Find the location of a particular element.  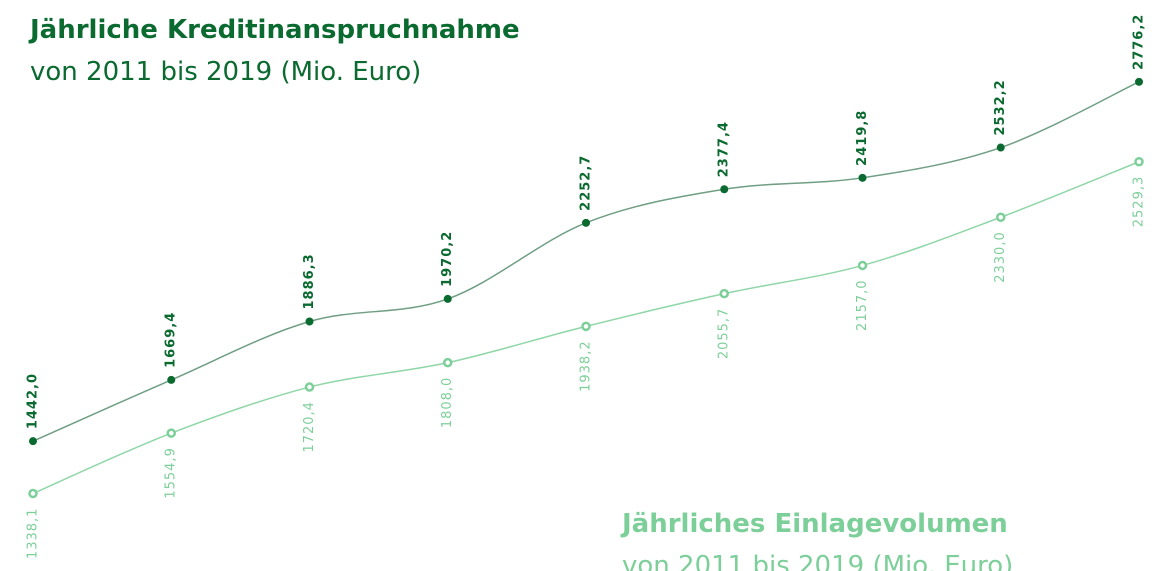

value-label: 2330,0 is located at coordinates (1000, 257).